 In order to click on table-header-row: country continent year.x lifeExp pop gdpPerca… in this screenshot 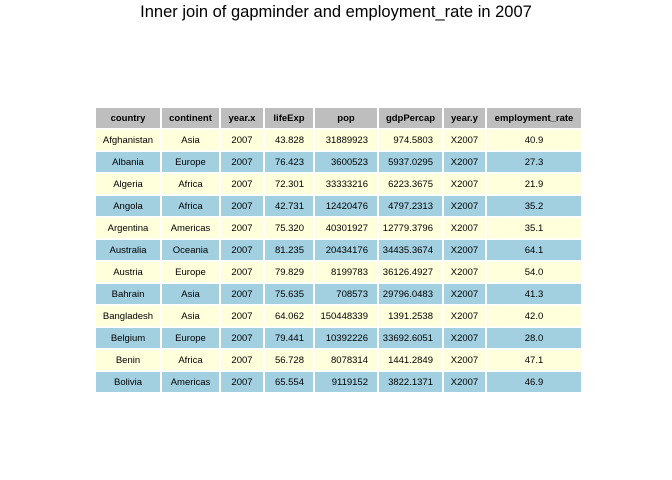, I will do `click(338, 118)`.